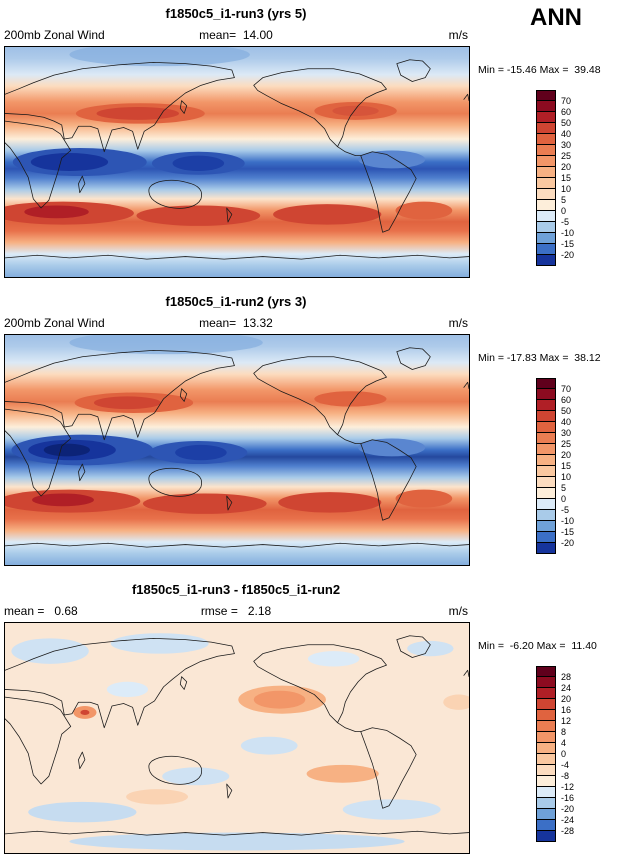  I want to click on colorbar-tick-label: 16, so click(566, 710).